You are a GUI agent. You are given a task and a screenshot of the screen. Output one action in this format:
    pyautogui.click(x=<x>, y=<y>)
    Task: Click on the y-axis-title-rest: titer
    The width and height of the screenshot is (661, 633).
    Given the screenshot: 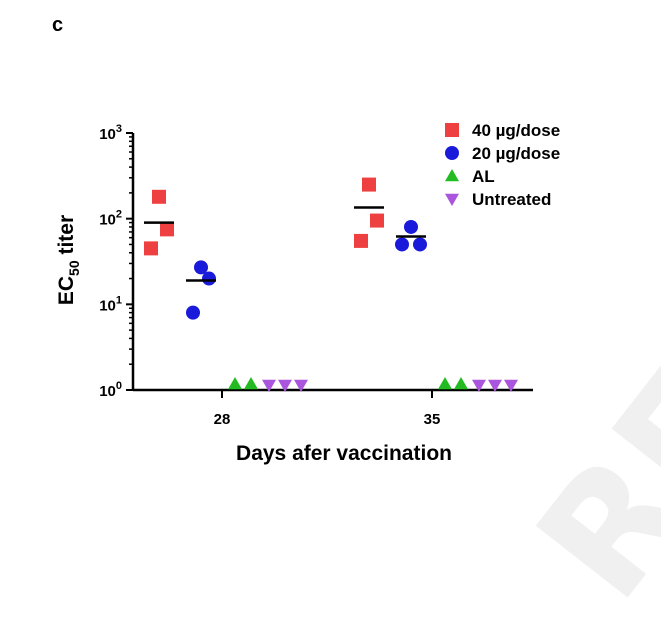 What is the action you would take?
    pyautogui.click(x=66, y=238)
    